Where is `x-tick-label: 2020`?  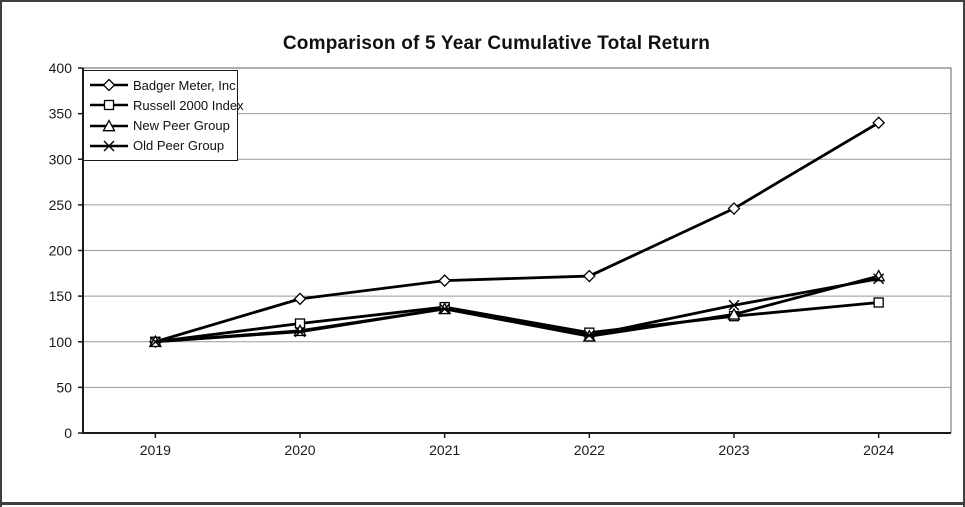 x-tick-label: 2020 is located at coordinates (299, 450).